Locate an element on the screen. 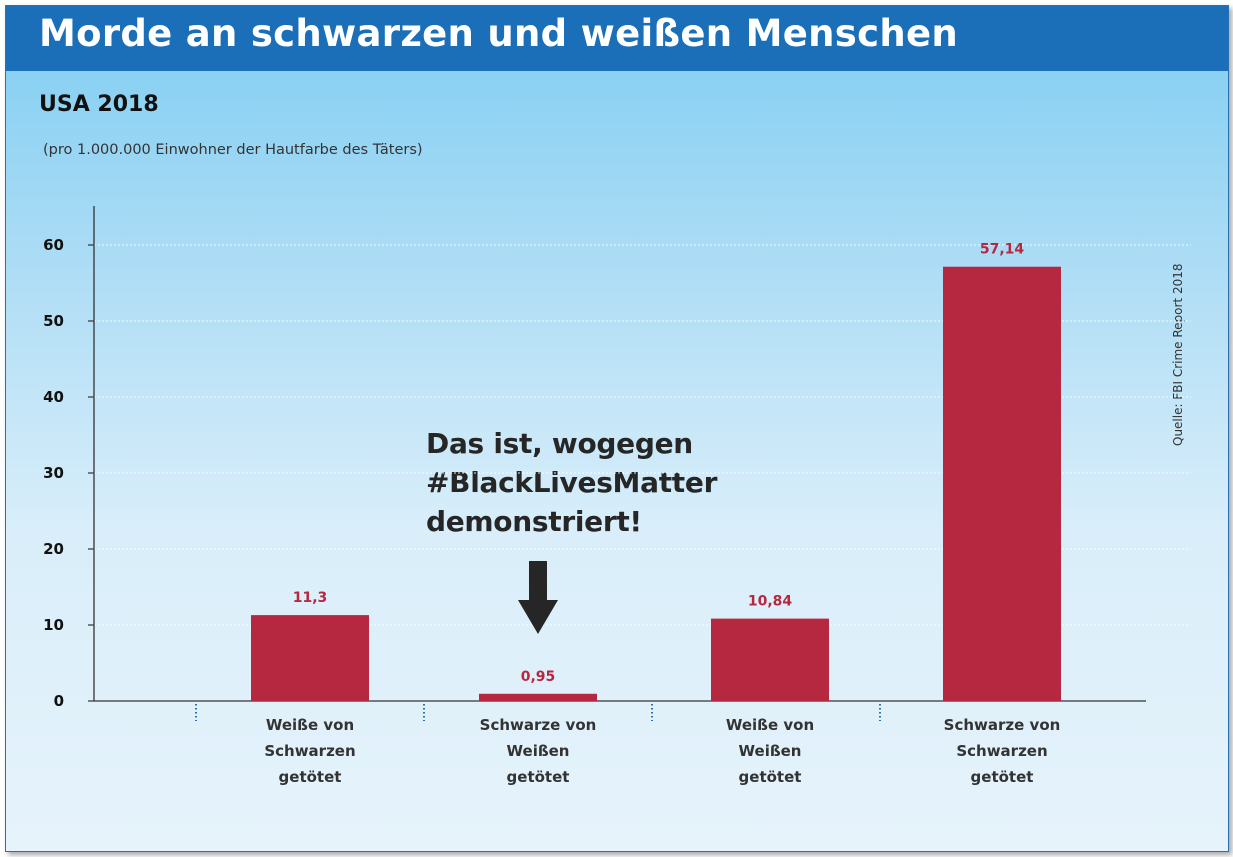 This screenshot has width=1233, height=857. title-bar: Morde an schwarzen und weißen Menschen is located at coordinates (617, 38).